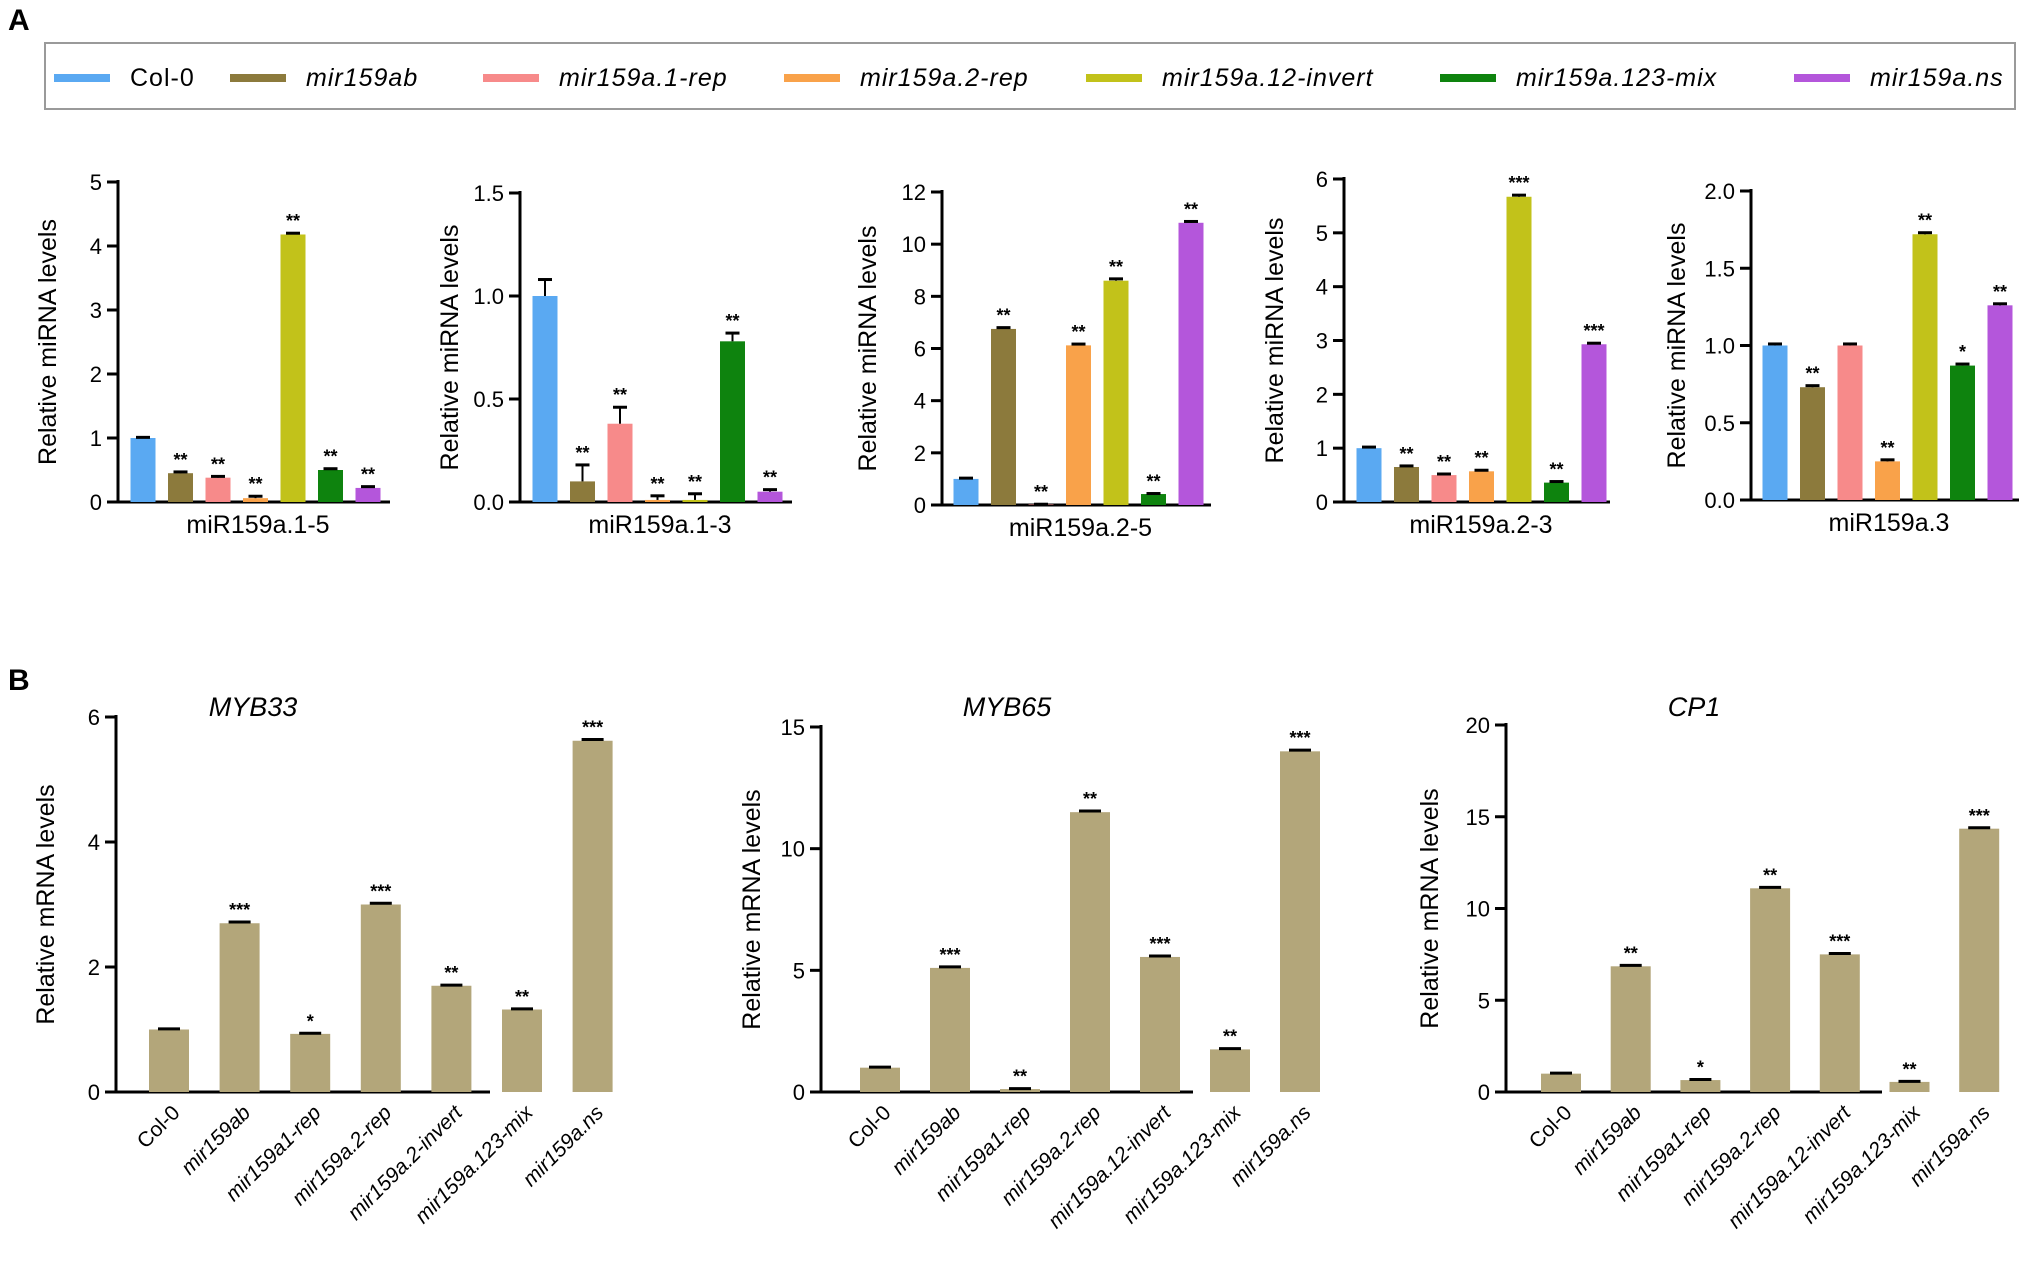 This screenshot has height=1271, width=2033. I want to click on legend-label: mir159a.ns, so click(1937, 77).